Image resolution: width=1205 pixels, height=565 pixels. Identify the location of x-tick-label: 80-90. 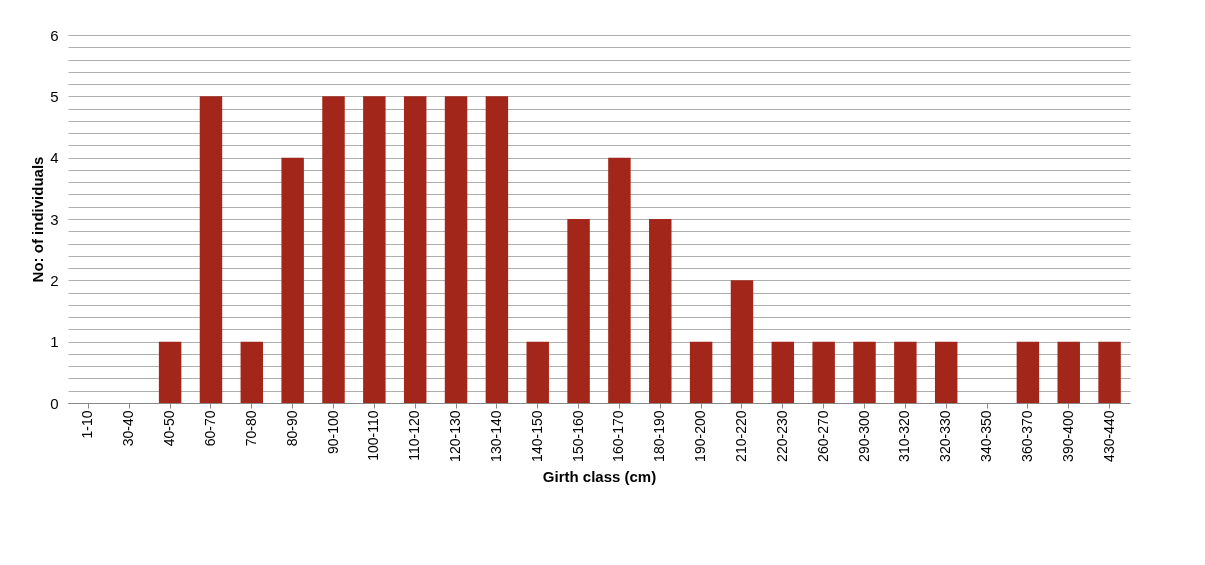
(291, 428).